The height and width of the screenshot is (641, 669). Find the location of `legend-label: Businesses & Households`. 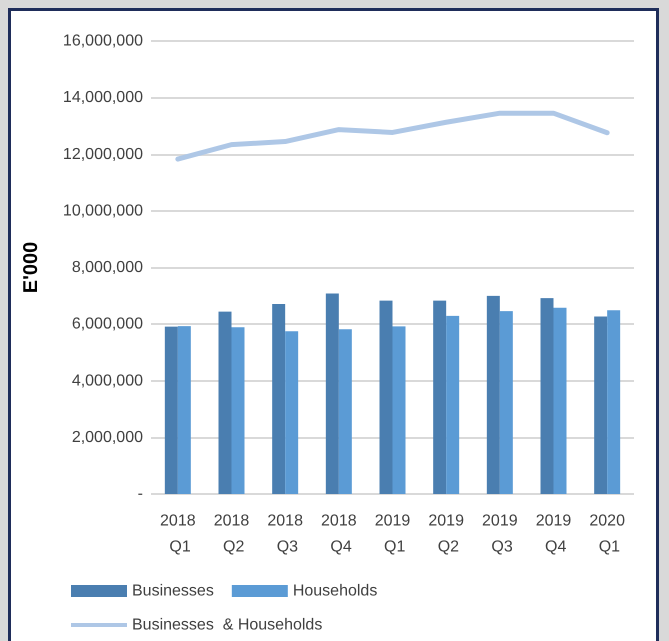

legend-label: Businesses & Households is located at coordinates (227, 625).